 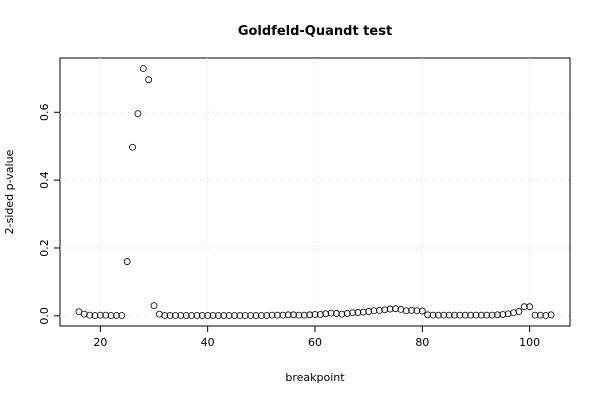 What do you see at coordinates (44, 180) in the screenshot?
I see `y-tick-label: 0.4` at bounding box center [44, 180].